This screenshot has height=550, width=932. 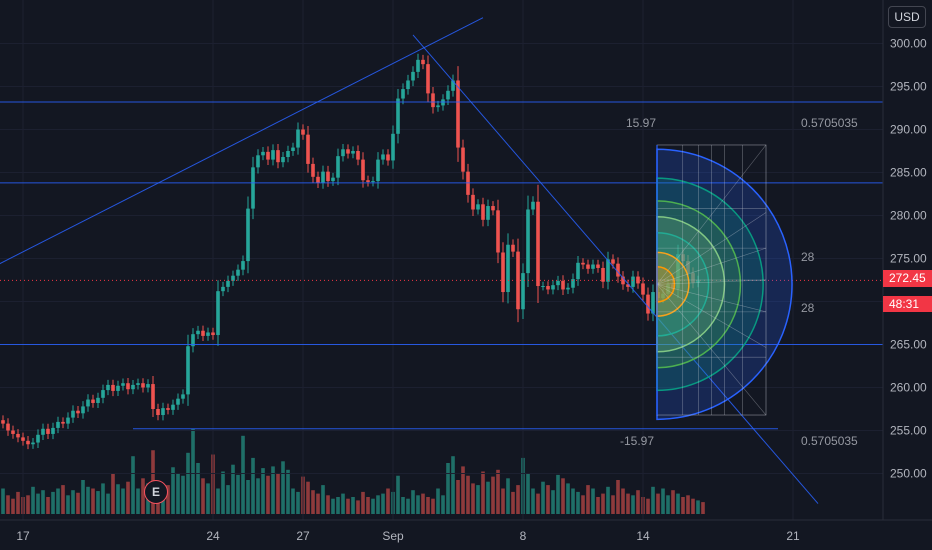 What do you see at coordinates (829, 441) in the screenshot?
I see `annotation-bottom-right: 0.5705035` at bounding box center [829, 441].